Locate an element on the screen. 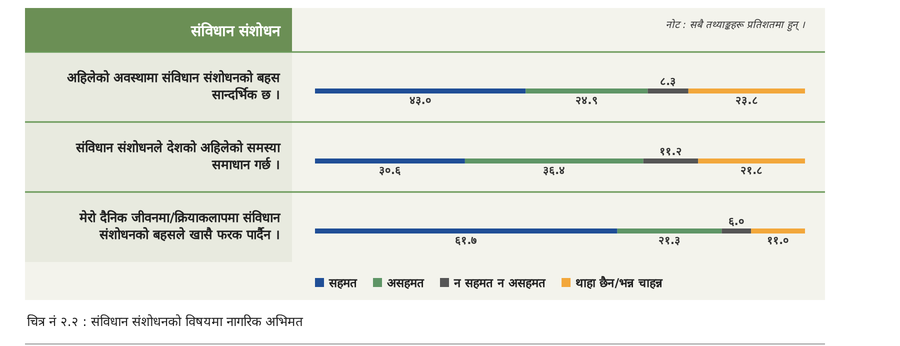  legend-label: असहमत is located at coordinates (406, 283).